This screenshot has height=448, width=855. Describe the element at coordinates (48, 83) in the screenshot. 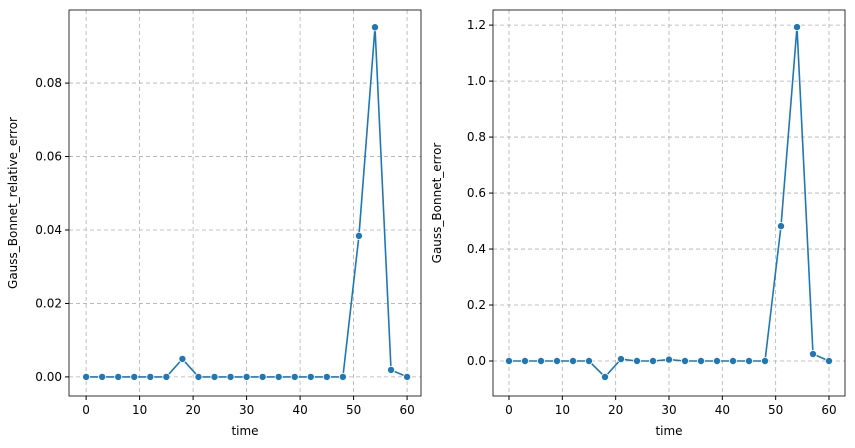

I see `y-tick-label: 0.08` at that location.